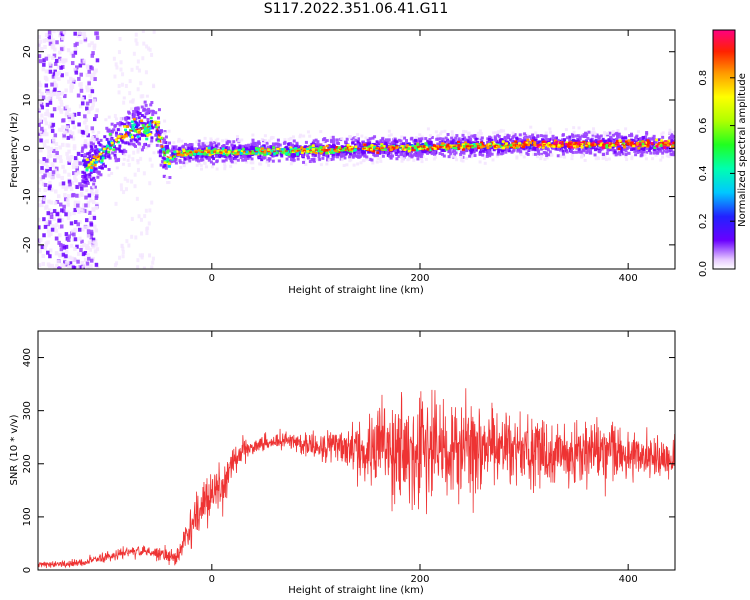  Describe the element at coordinates (703, 221) in the screenshot. I see `colorbar-tick-label: 0.2` at that location.